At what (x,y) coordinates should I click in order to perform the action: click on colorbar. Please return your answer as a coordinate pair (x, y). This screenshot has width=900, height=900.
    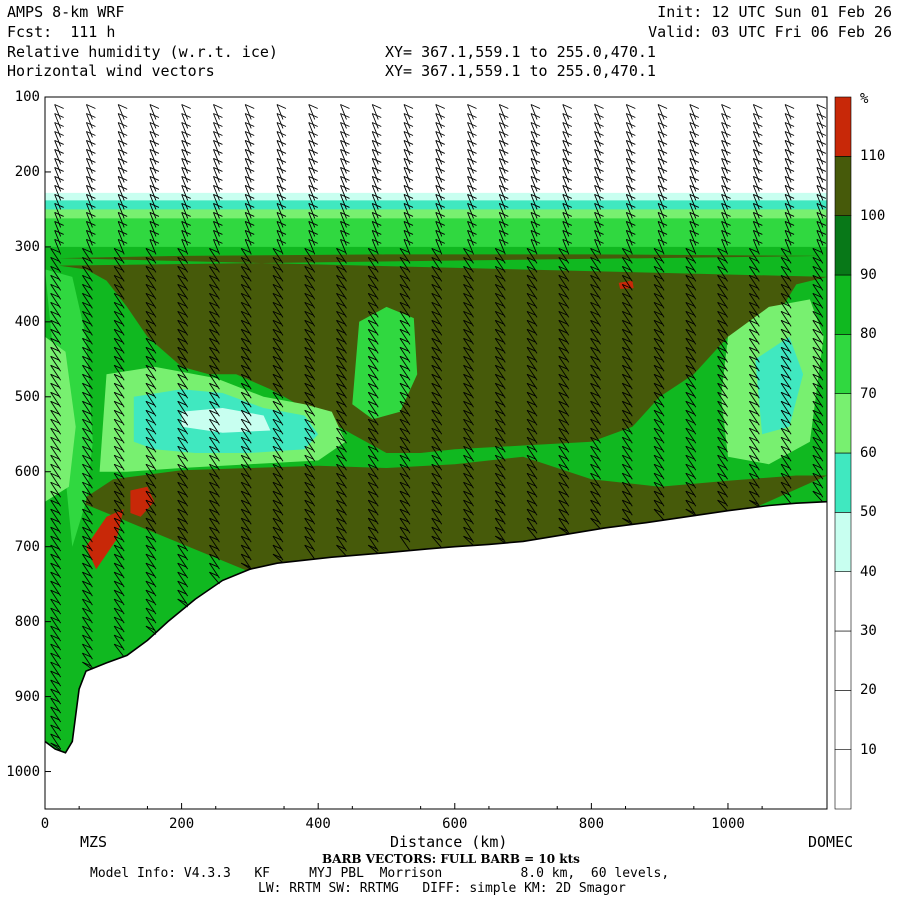
    Looking at the image, I should click on (843, 453).